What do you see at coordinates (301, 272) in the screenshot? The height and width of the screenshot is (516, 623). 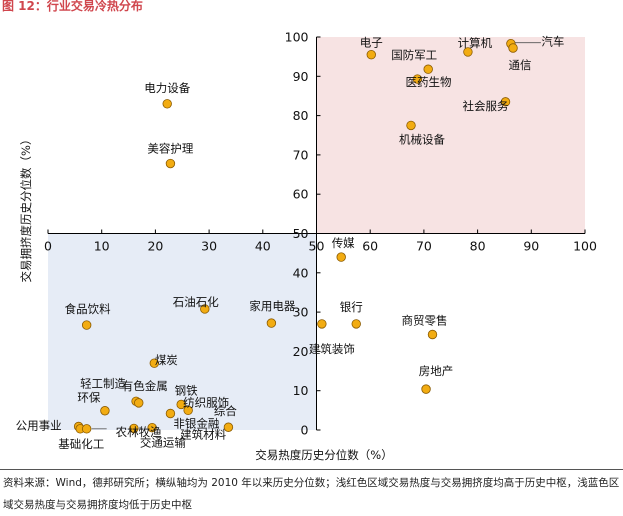 I see `y-tick-label: 40` at bounding box center [301, 272].